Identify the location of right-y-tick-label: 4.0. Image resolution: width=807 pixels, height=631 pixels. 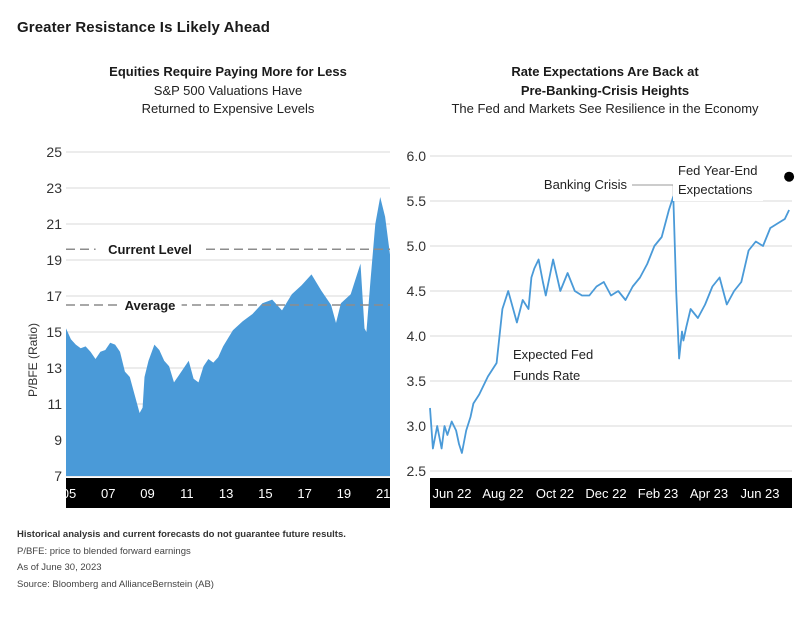
(417, 336).